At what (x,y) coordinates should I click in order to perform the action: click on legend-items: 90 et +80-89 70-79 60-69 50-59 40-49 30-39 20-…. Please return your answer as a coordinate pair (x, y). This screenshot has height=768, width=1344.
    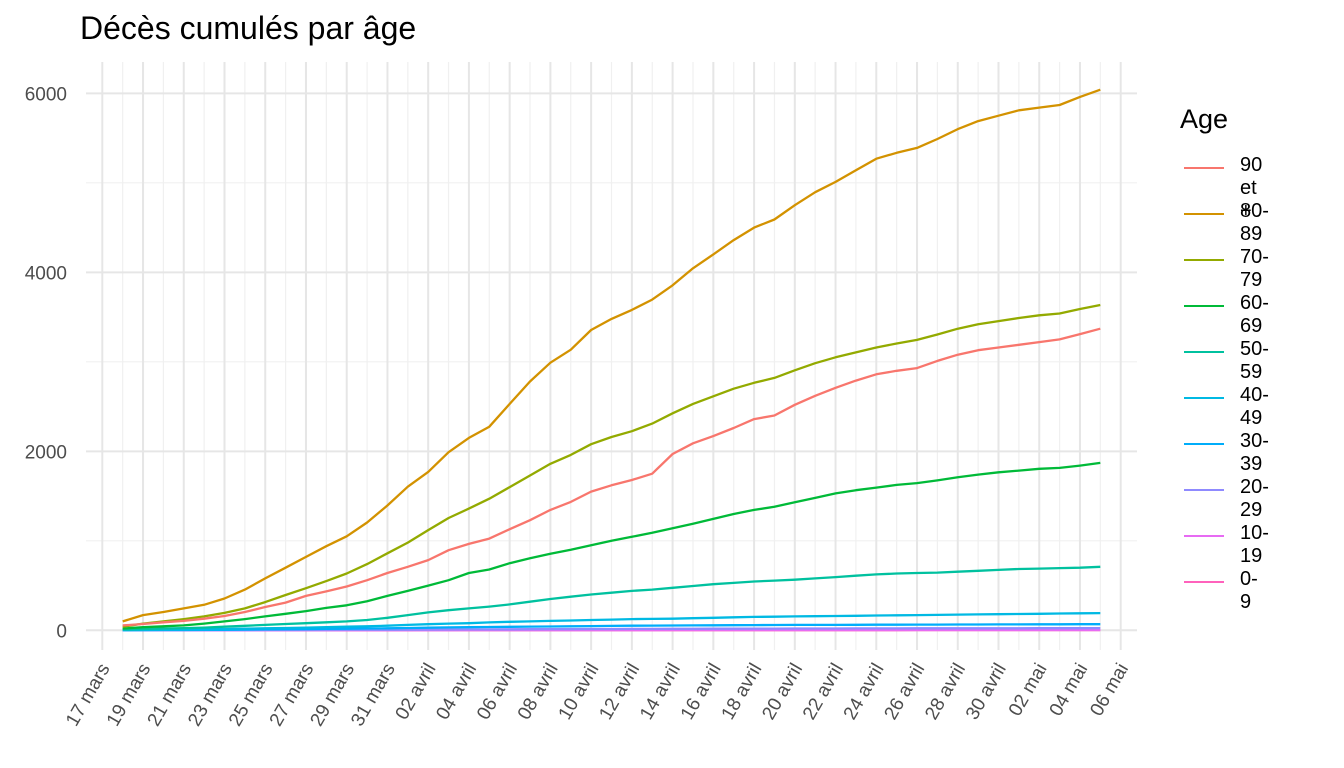
    Looking at the image, I should click on (1224, 383).